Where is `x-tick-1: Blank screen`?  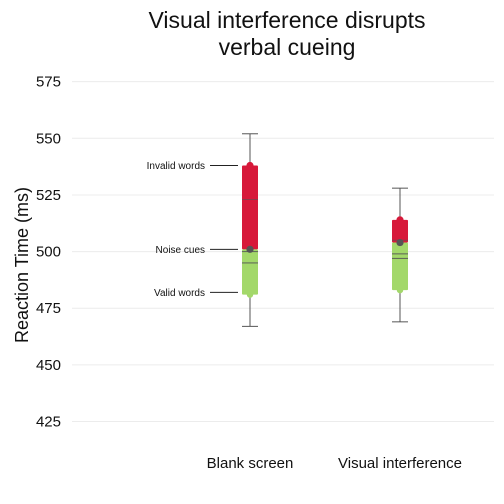 x-tick-1: Blank screen is located at coordinates (250, 463).